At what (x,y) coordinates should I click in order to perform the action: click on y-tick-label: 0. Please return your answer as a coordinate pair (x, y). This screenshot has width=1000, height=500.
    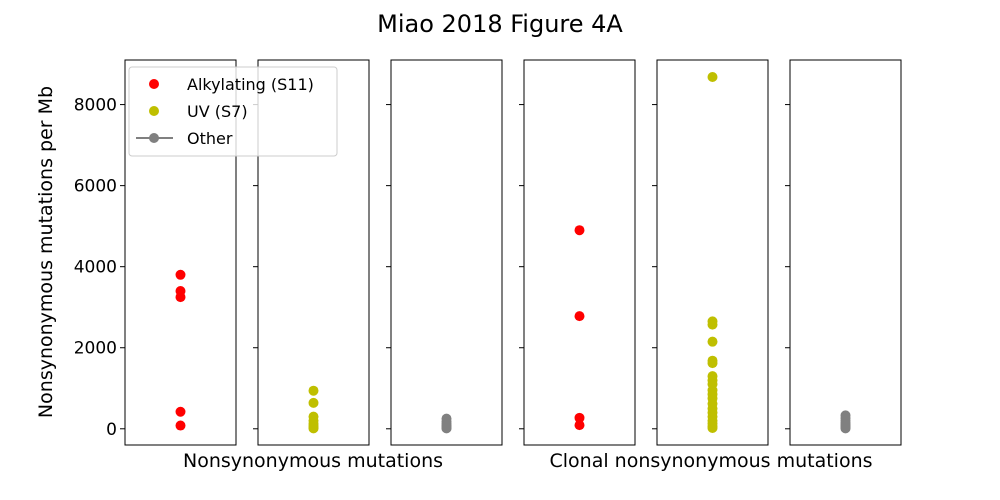
    Looking at the image, I should click on (111, 430).